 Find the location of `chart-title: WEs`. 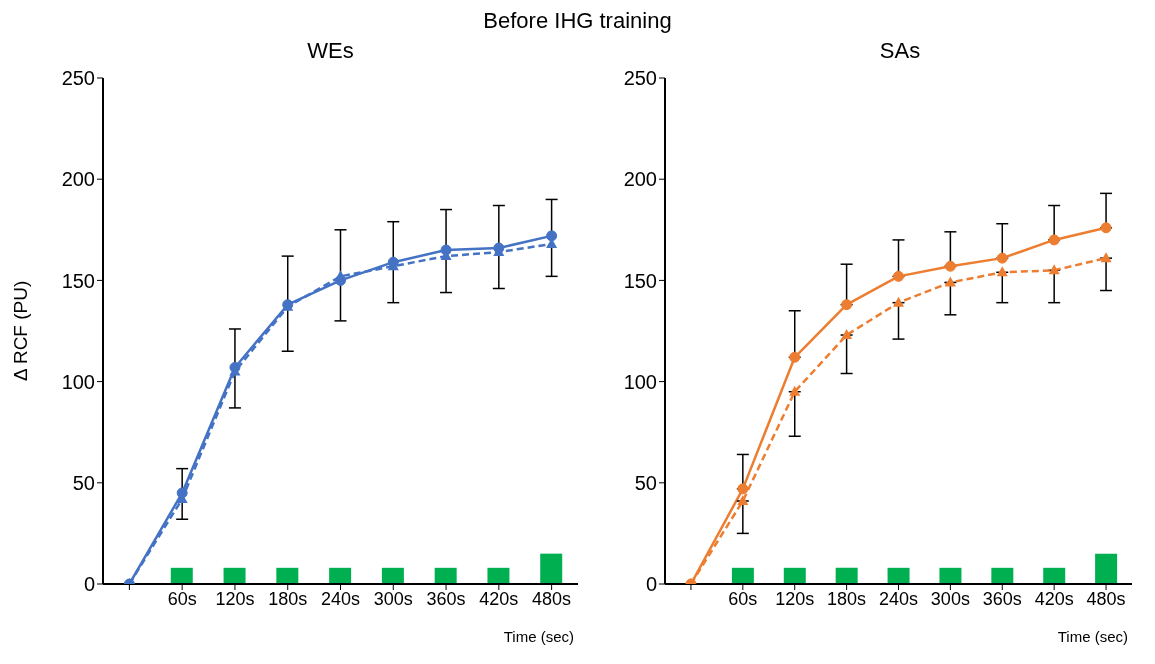

chart-title: WEs is located at coordinates (330, 51).